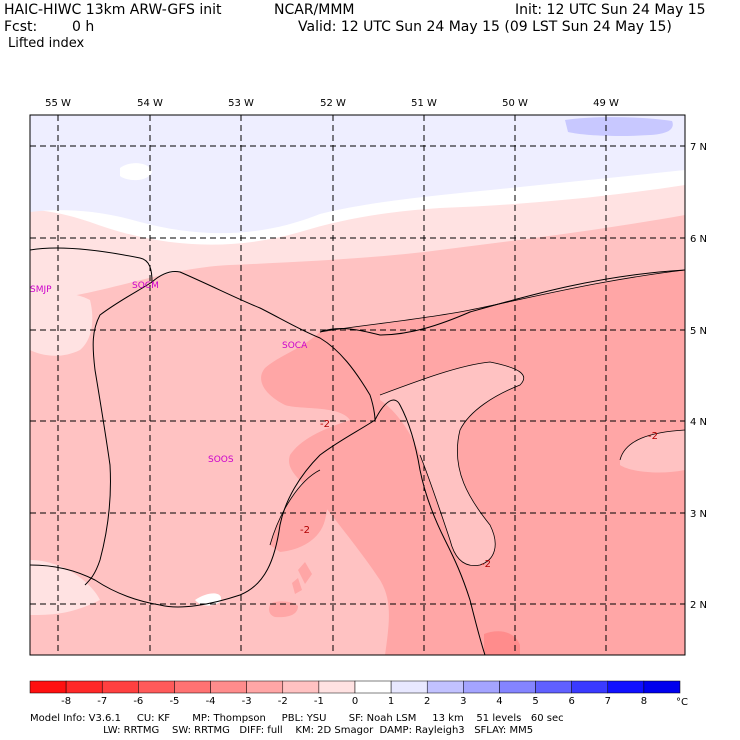 The image size is (740, 740). Describe the element at coordinates (391, 701) in the screenshot. I see `colorbar-tick-label: 1` at that location.